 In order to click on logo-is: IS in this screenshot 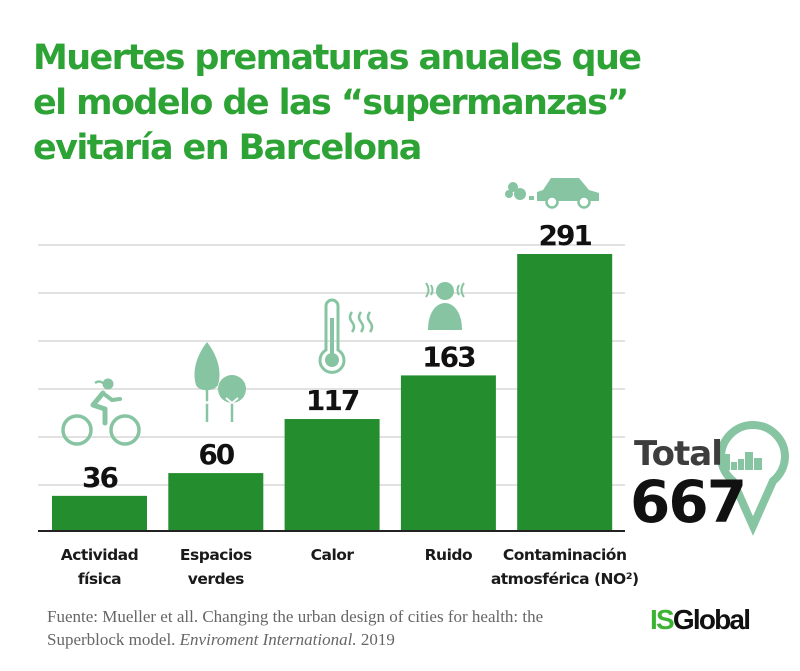, I will do `click(662, 619)`.